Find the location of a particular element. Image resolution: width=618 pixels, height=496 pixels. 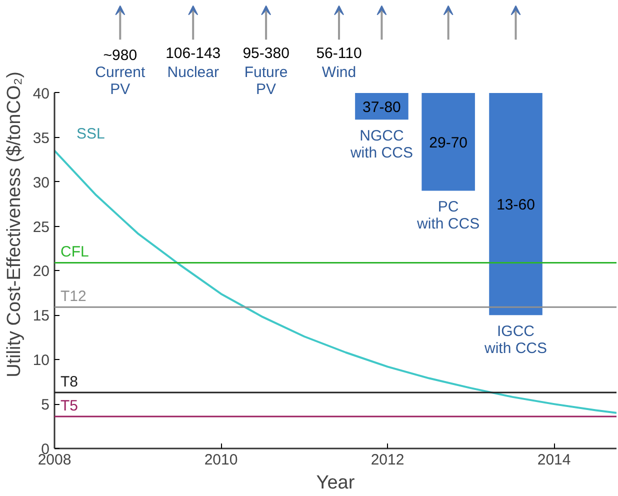

text: 56-110 Wind is located at coordinates (339, 62).